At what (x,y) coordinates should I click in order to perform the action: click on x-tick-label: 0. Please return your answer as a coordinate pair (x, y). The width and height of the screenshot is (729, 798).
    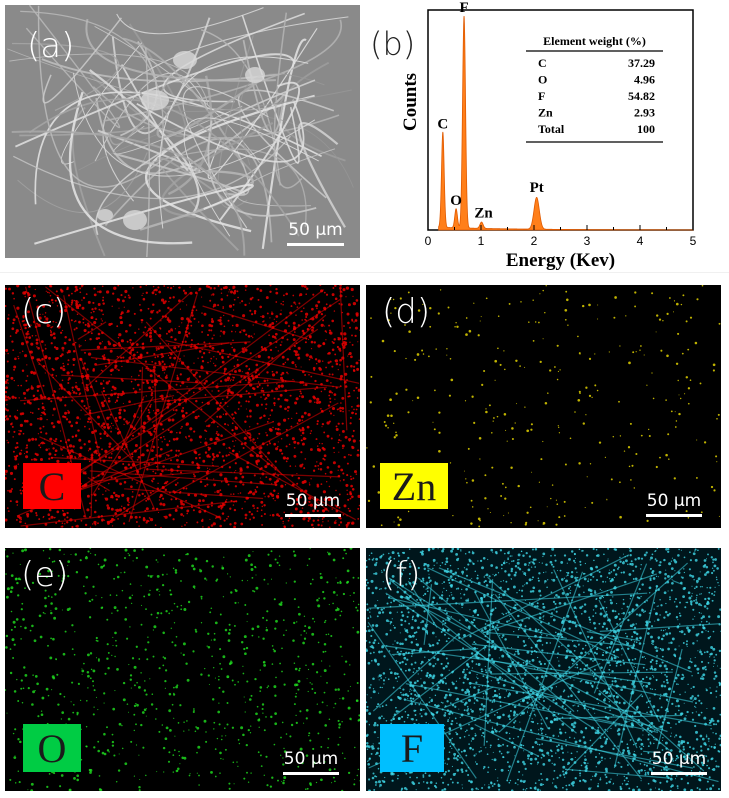
    Looking at the image, I should click on (428, 241).